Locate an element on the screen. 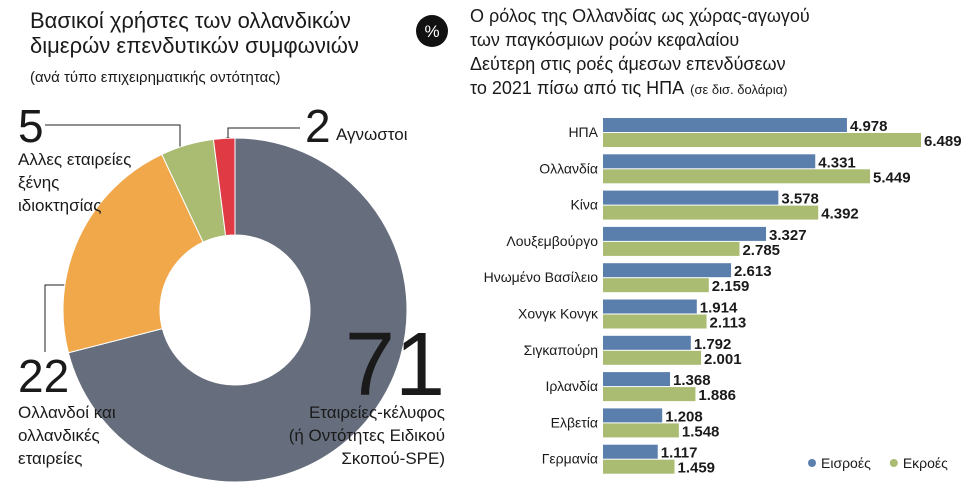  slice-label: Ολλανδοί και is located at coordinates (67, 412).